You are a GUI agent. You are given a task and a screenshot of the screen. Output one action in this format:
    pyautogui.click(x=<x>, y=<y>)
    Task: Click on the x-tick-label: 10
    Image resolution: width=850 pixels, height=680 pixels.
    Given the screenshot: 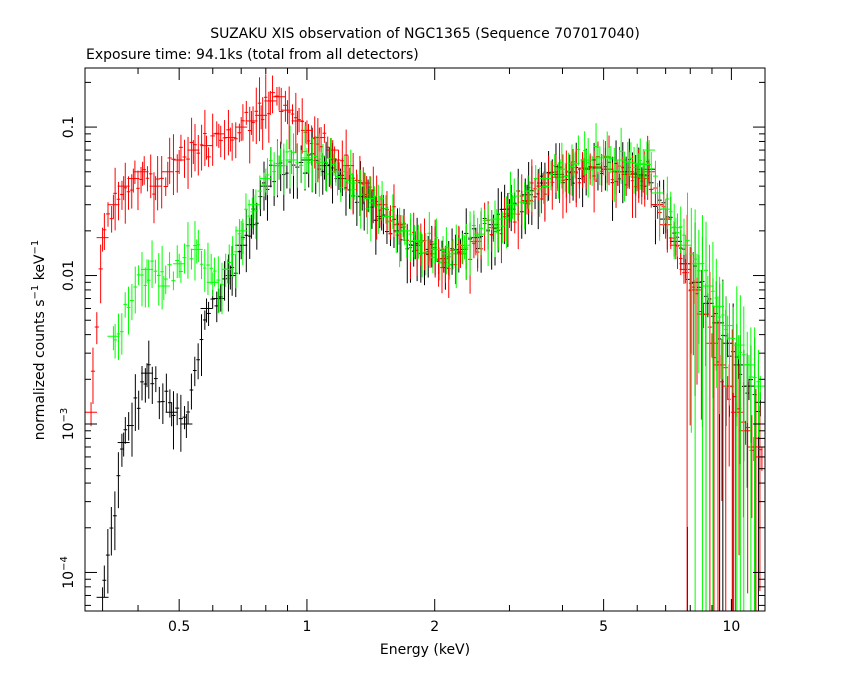 What is the action you would take?
    pyautogui.click(x=731, y=627)
    